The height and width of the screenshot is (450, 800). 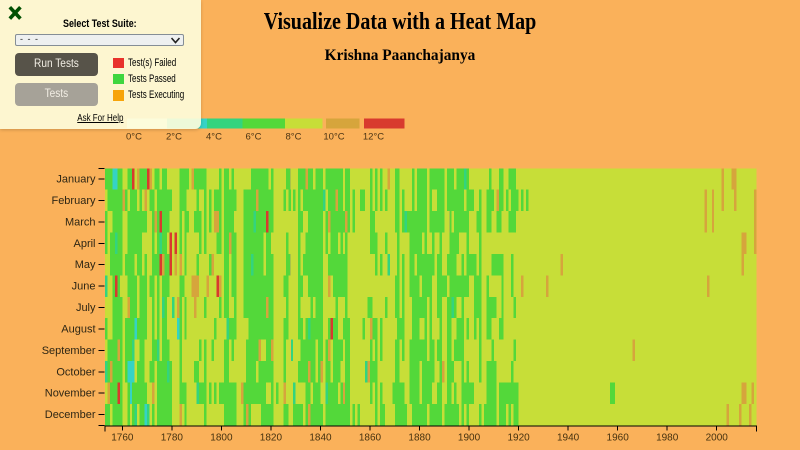 What do you see at coordinates (76, 180) in the screenshot?
I see `svg-text: January` at bounding box center [76, 180].